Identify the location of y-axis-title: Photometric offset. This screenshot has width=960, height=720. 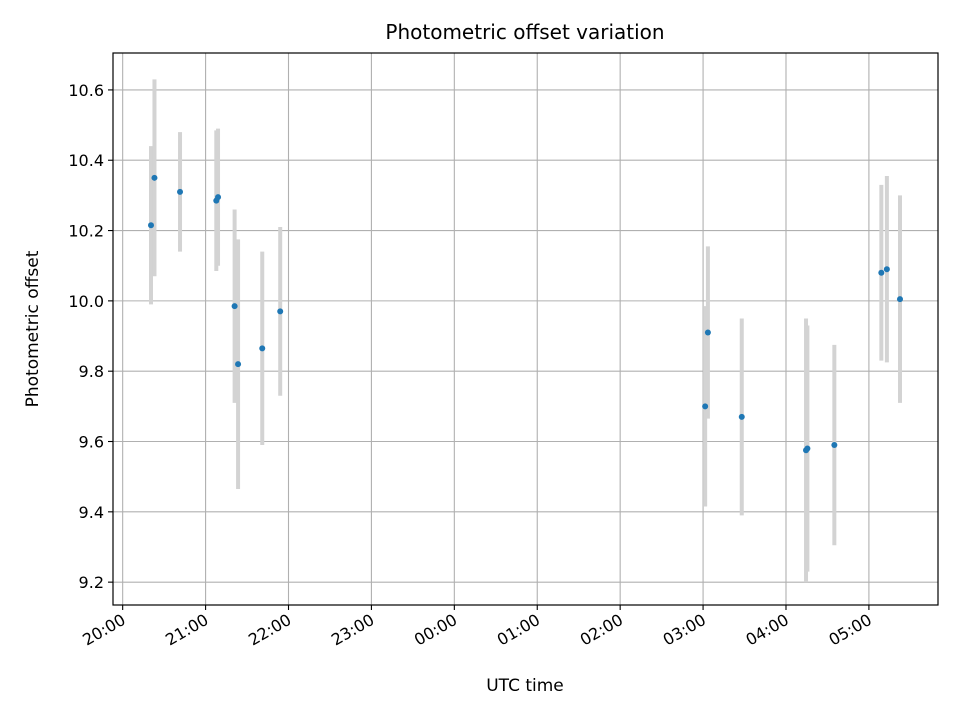
(33, 328).